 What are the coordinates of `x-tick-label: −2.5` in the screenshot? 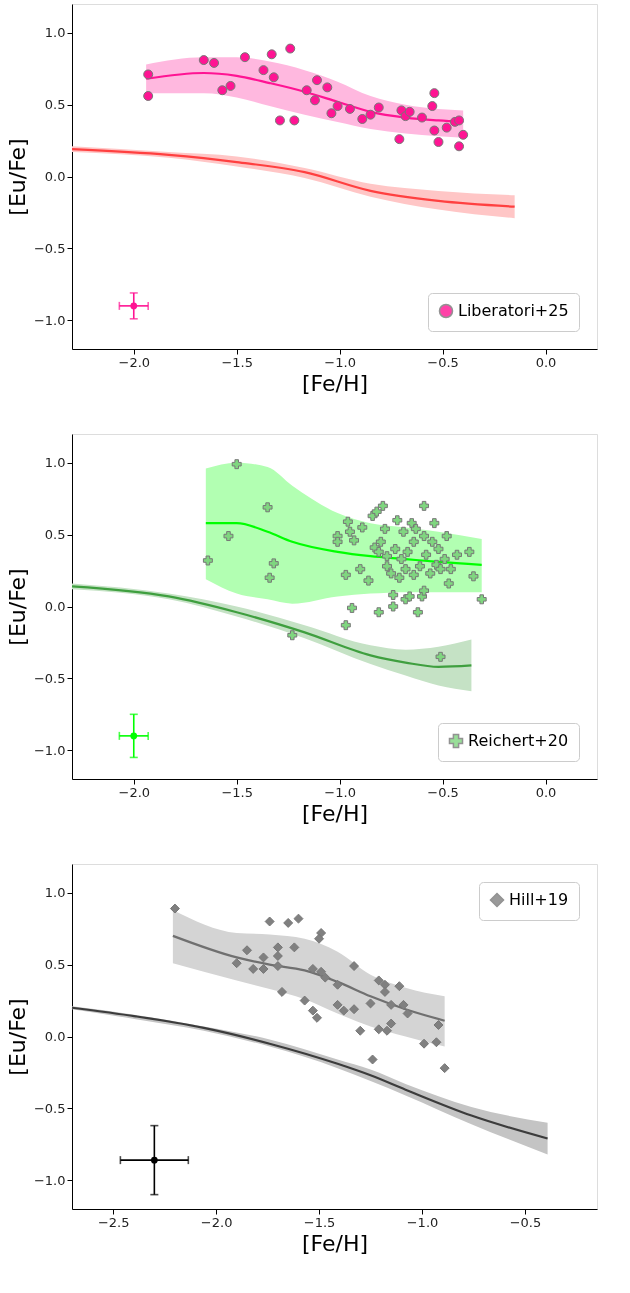 It's located at (113, 1222).